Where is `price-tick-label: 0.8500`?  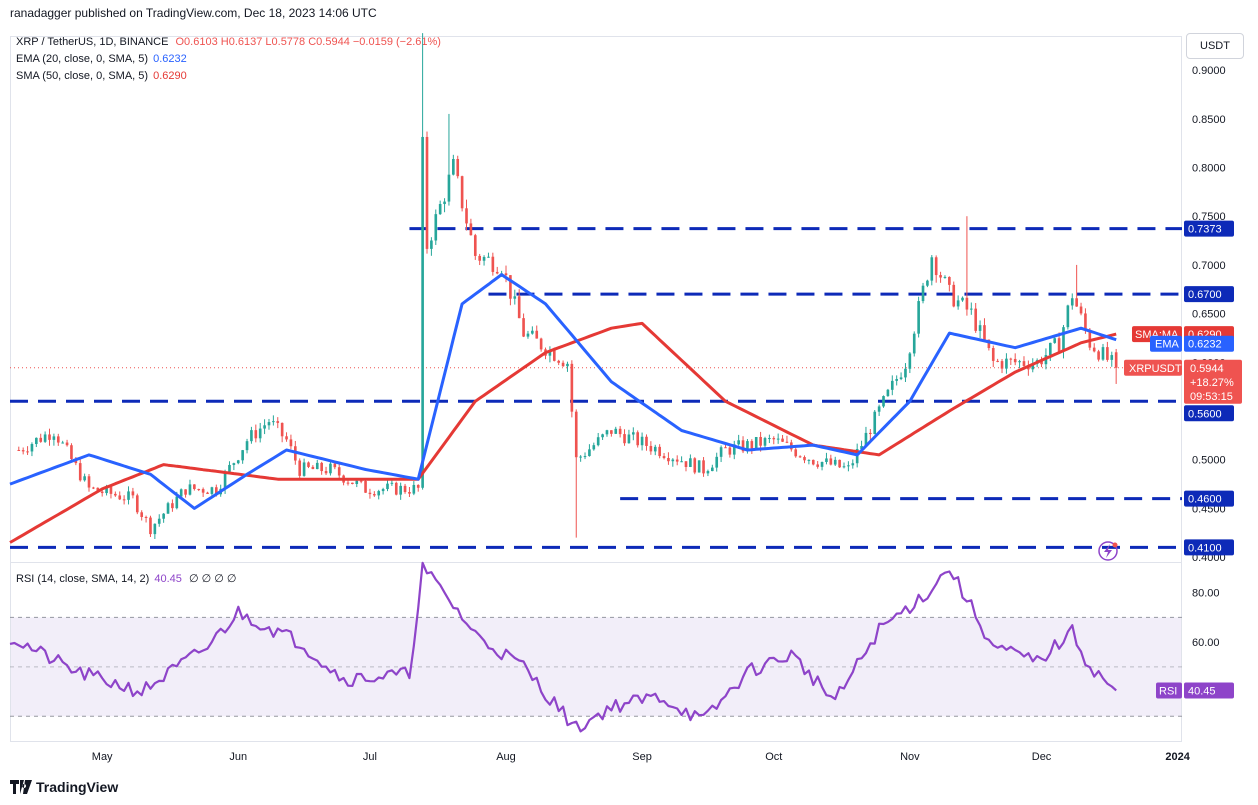
price-tick-label: 0.8500 is located at coordinates (1209, 120).